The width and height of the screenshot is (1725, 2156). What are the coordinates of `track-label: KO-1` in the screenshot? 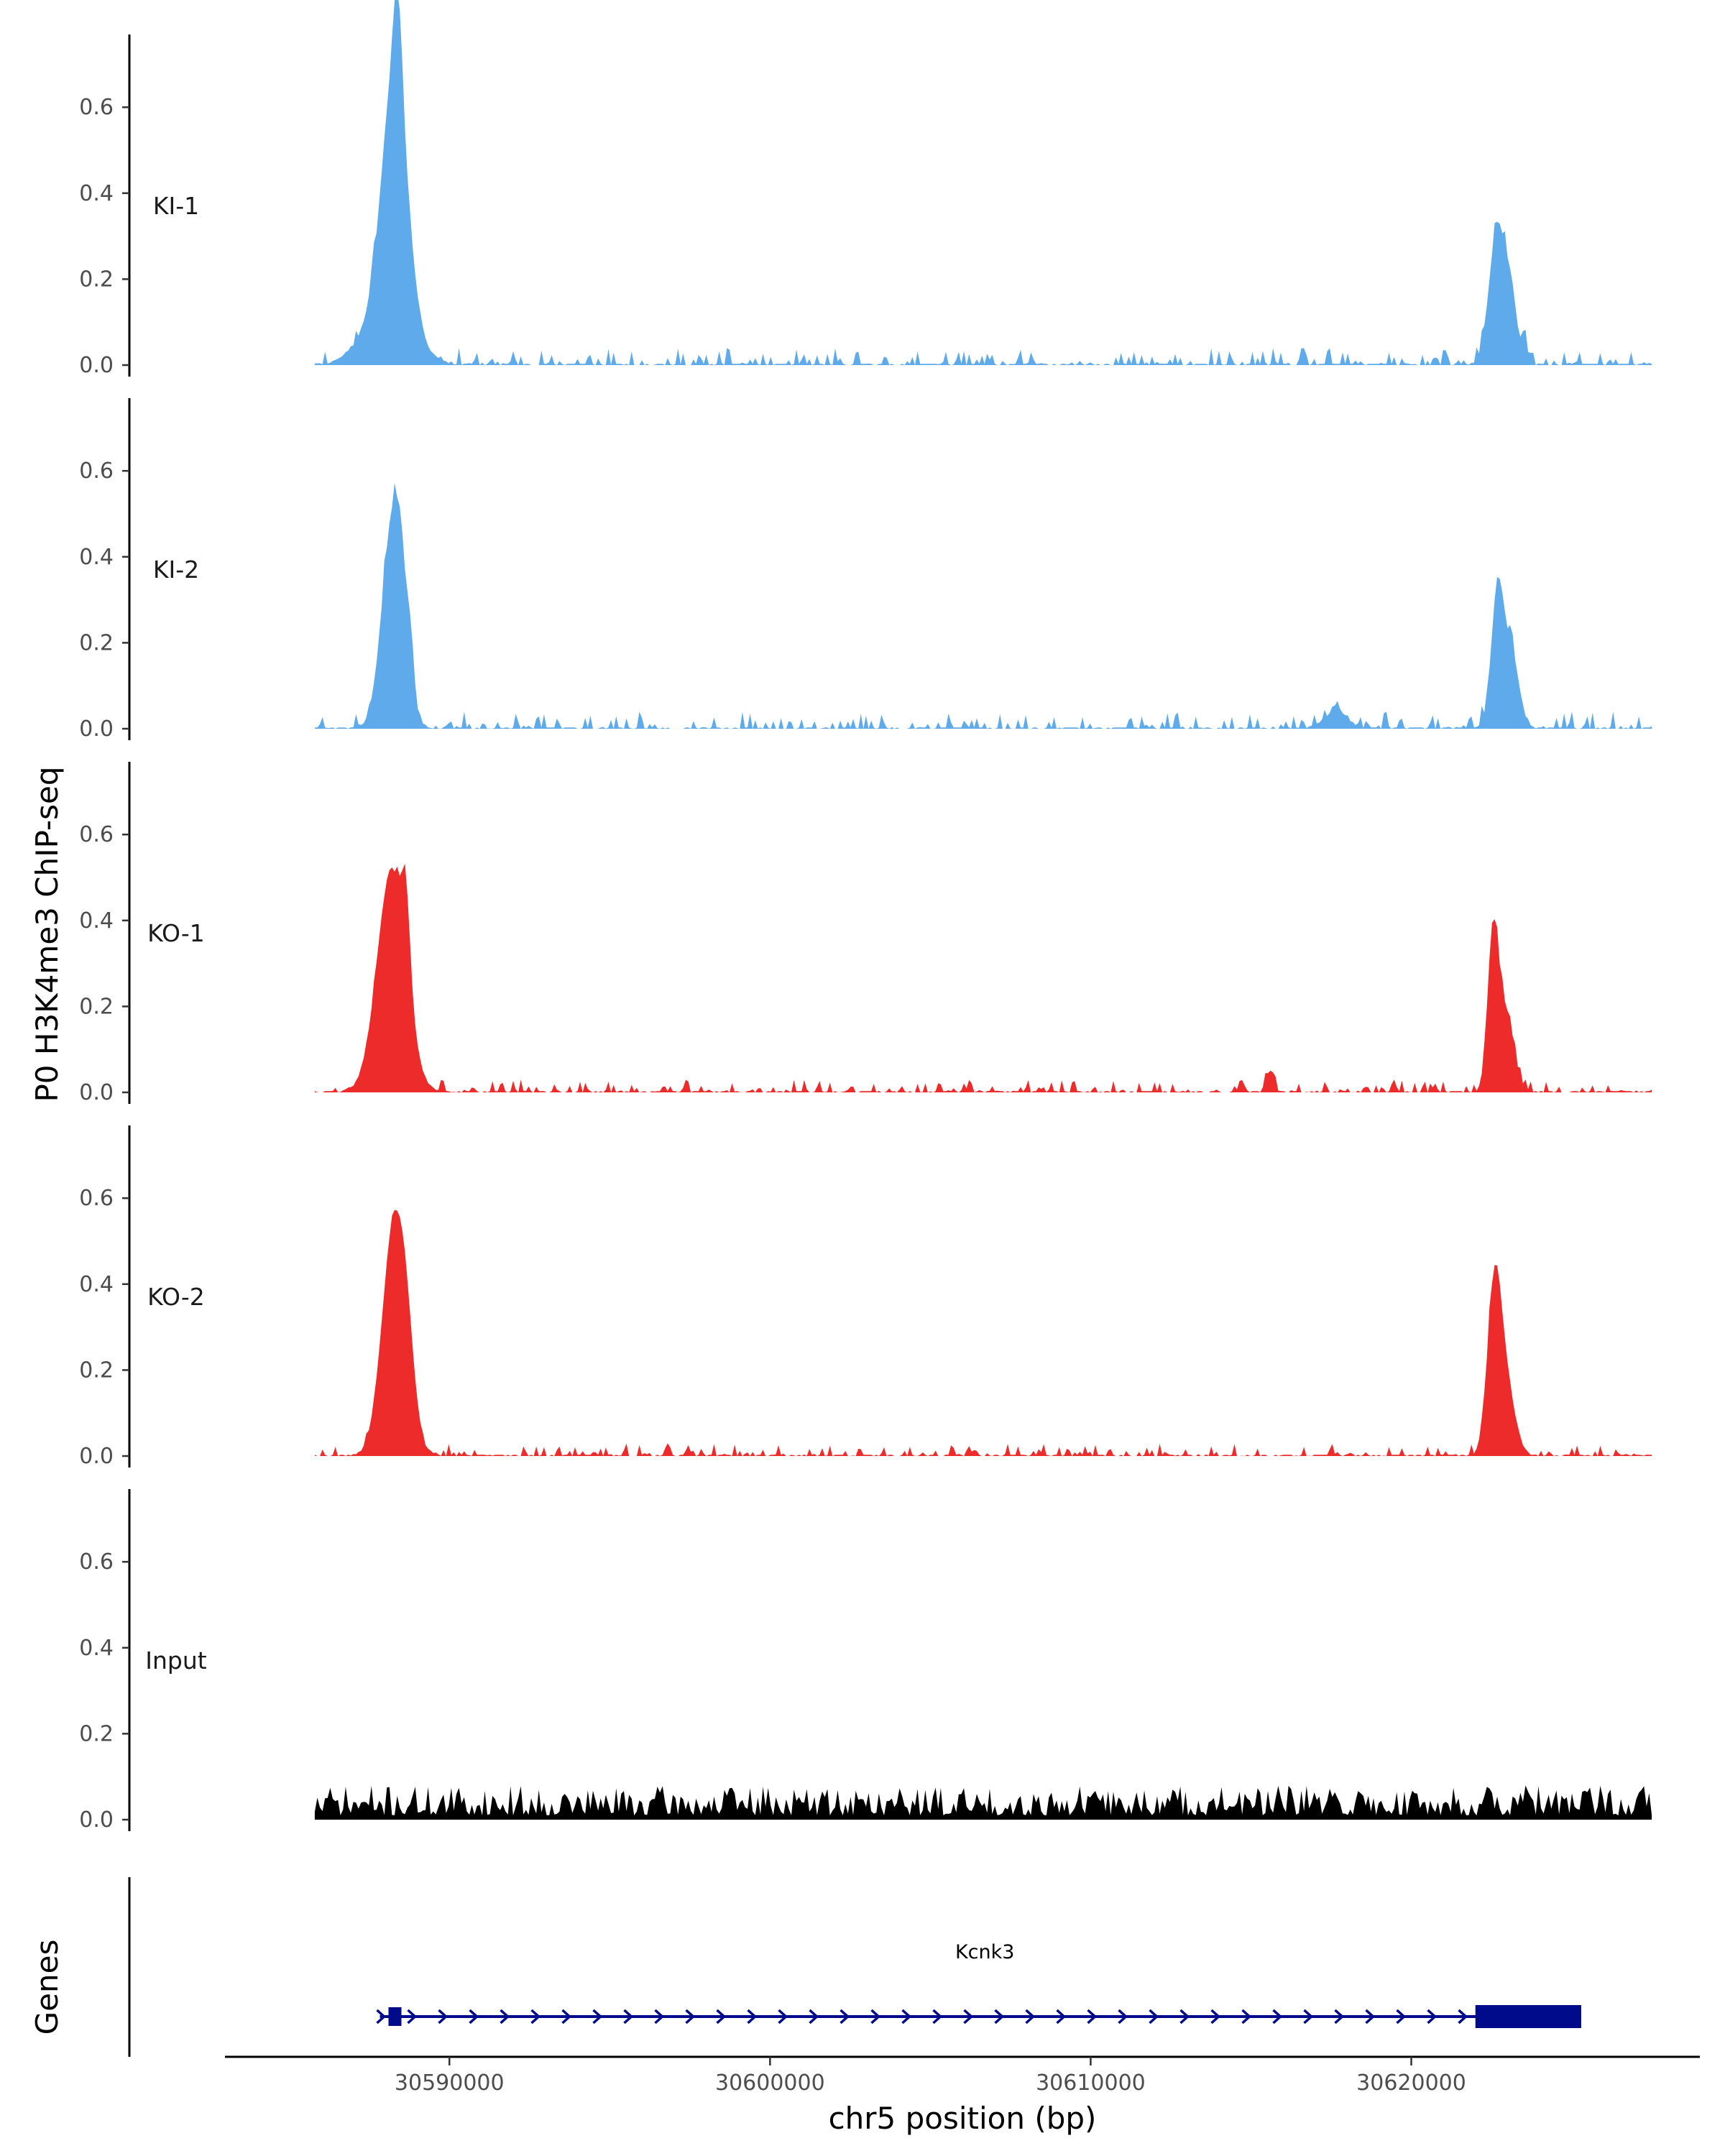 It's located at (176, 933).